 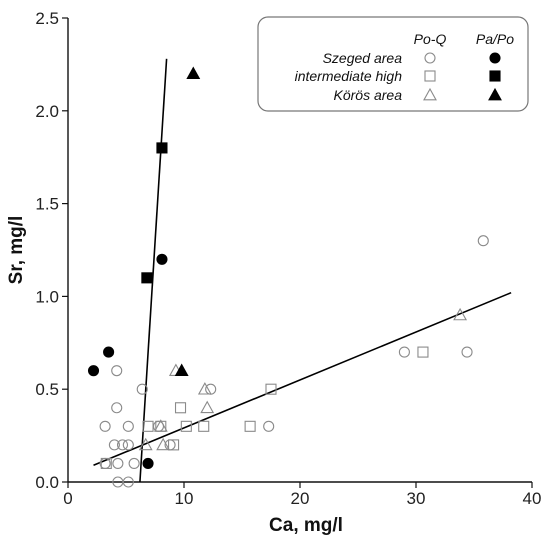 I want to click on legend-symbols, so click(x=462, y=76).